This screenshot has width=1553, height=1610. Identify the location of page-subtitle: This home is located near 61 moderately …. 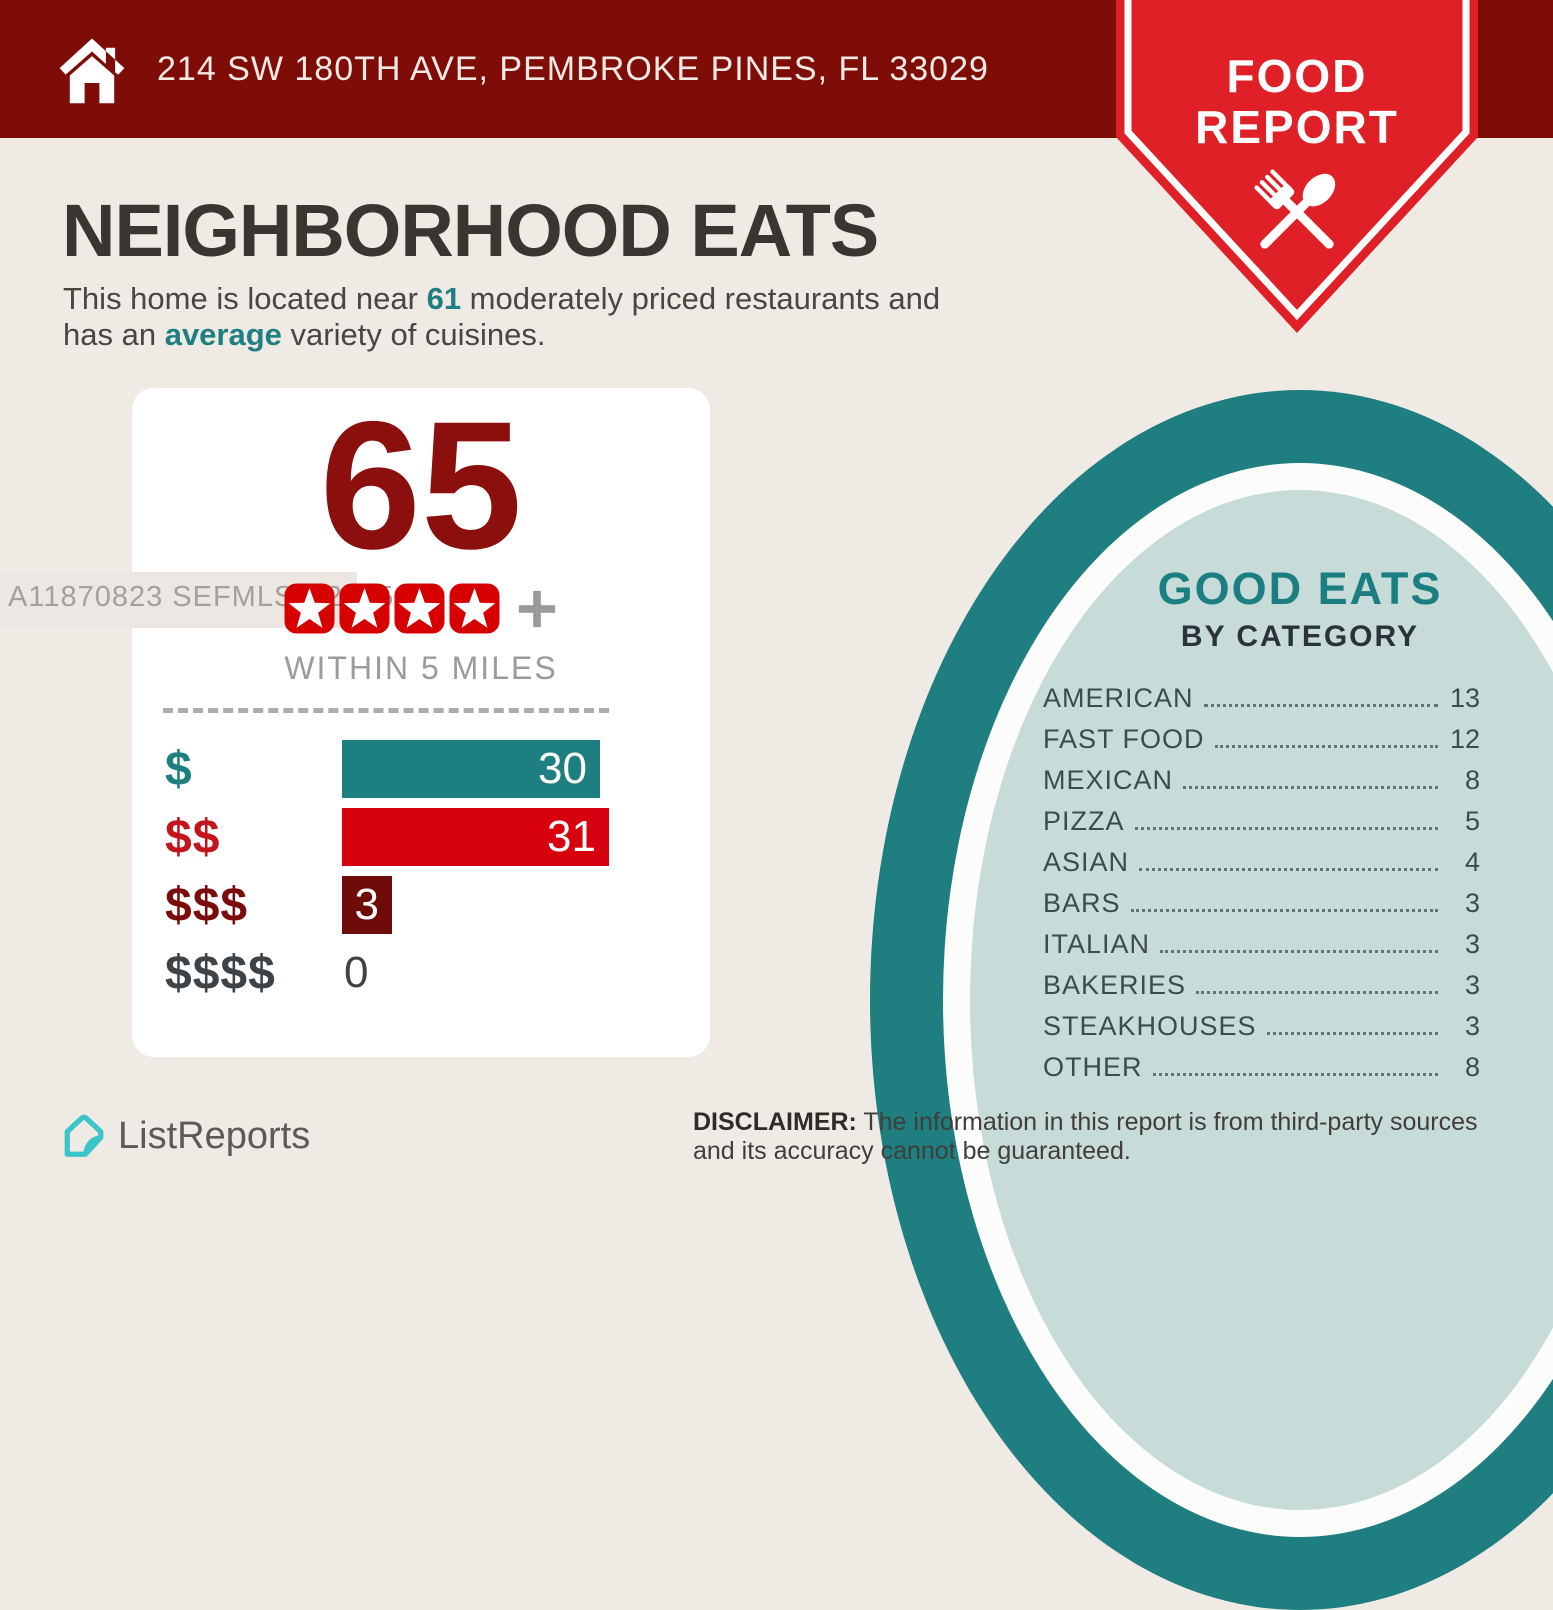
(583, 317).